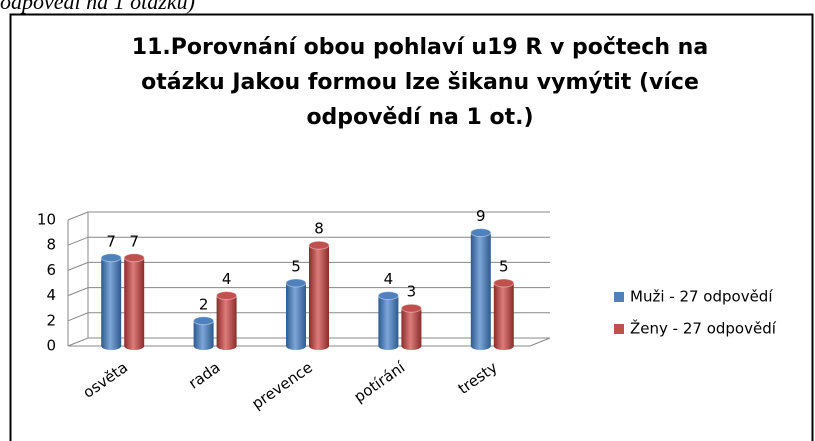 The height and width of the screenshot is (441, 815). What do you see at coordinates (105, 380) in the screenshot?
I see `x-tick-label: osvěta` at bounding box center [105, 380].